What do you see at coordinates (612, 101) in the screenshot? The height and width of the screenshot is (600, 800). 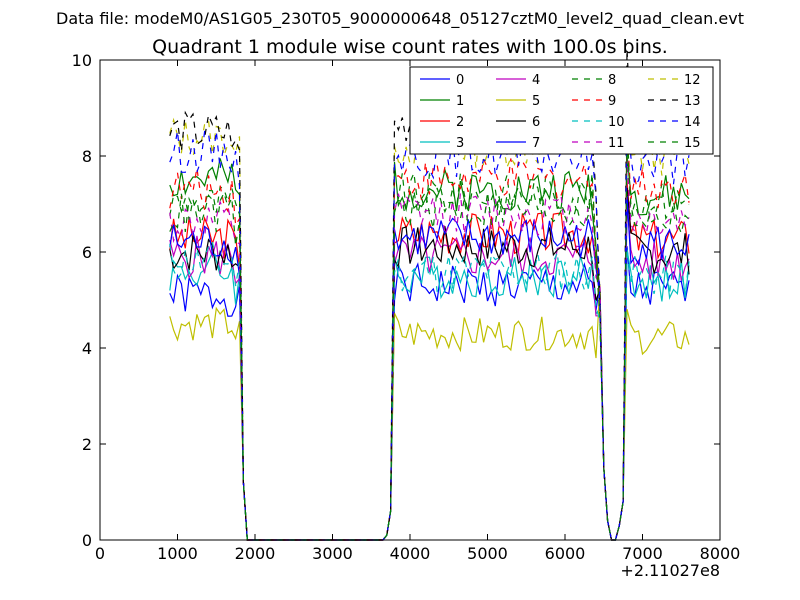 I see `legend-label-9: 9` at bounding box center [612, 101].